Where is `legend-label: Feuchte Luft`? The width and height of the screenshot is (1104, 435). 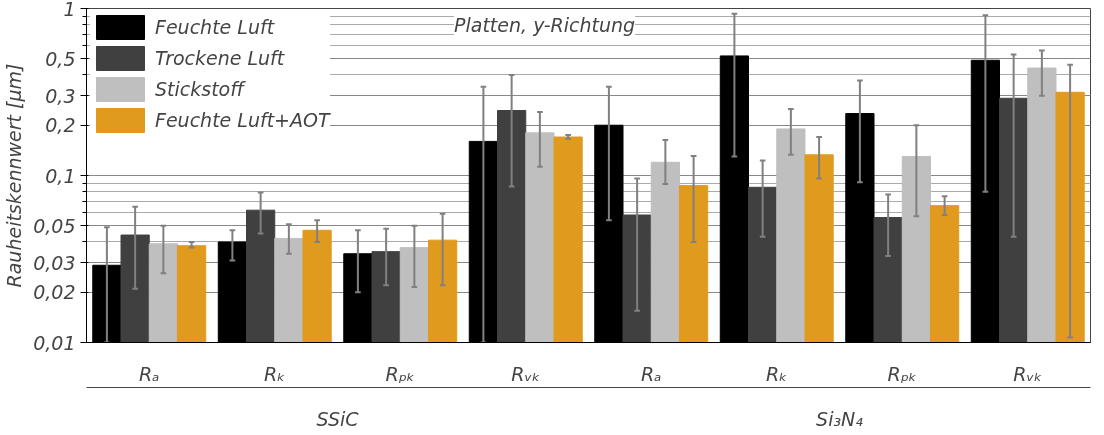
legend-label: Feuchte Luft is located at coordinates (215, 27).